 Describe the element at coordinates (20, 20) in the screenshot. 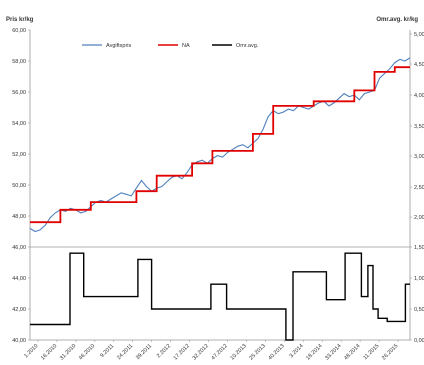

I see `left-axis-title: Pris kr/kg` at that location.